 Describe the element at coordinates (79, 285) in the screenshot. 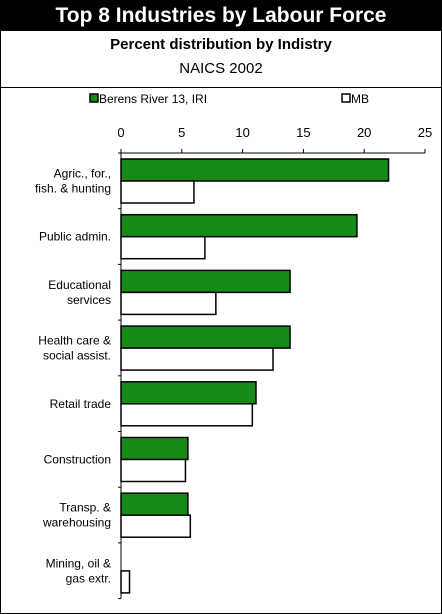

I see `category-label: Educational` at that location.